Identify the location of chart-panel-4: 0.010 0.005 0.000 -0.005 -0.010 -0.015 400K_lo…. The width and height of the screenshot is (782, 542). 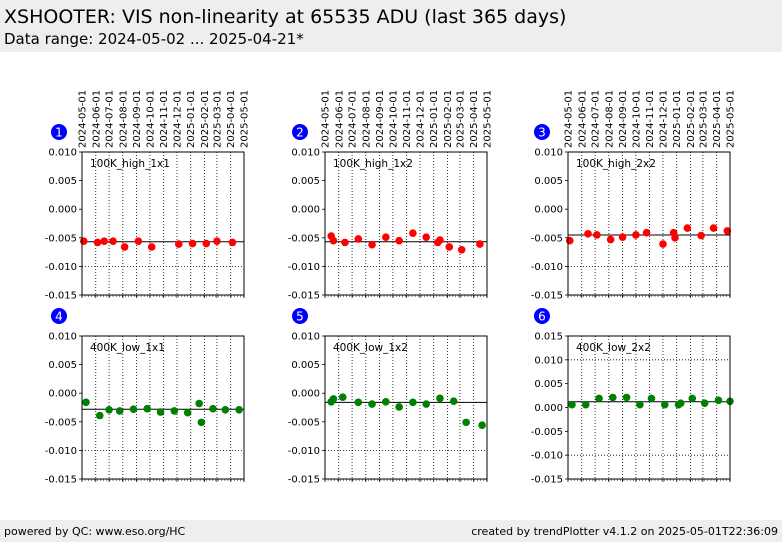
(145, 397).